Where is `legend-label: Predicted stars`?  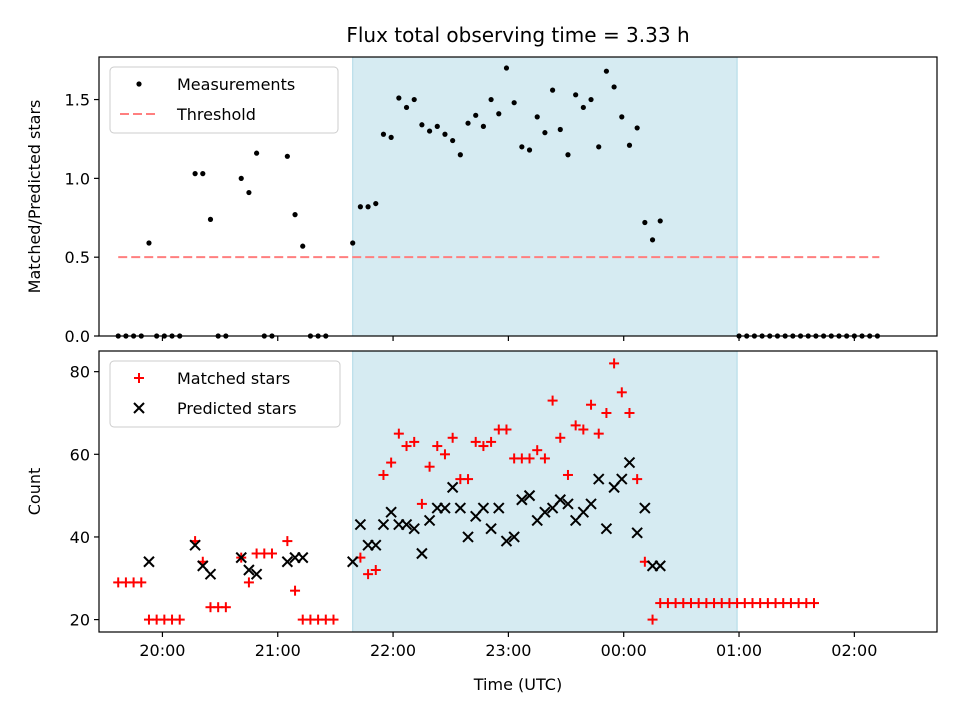 legend-label: Predicted stars is located at coordinates (237, 408).